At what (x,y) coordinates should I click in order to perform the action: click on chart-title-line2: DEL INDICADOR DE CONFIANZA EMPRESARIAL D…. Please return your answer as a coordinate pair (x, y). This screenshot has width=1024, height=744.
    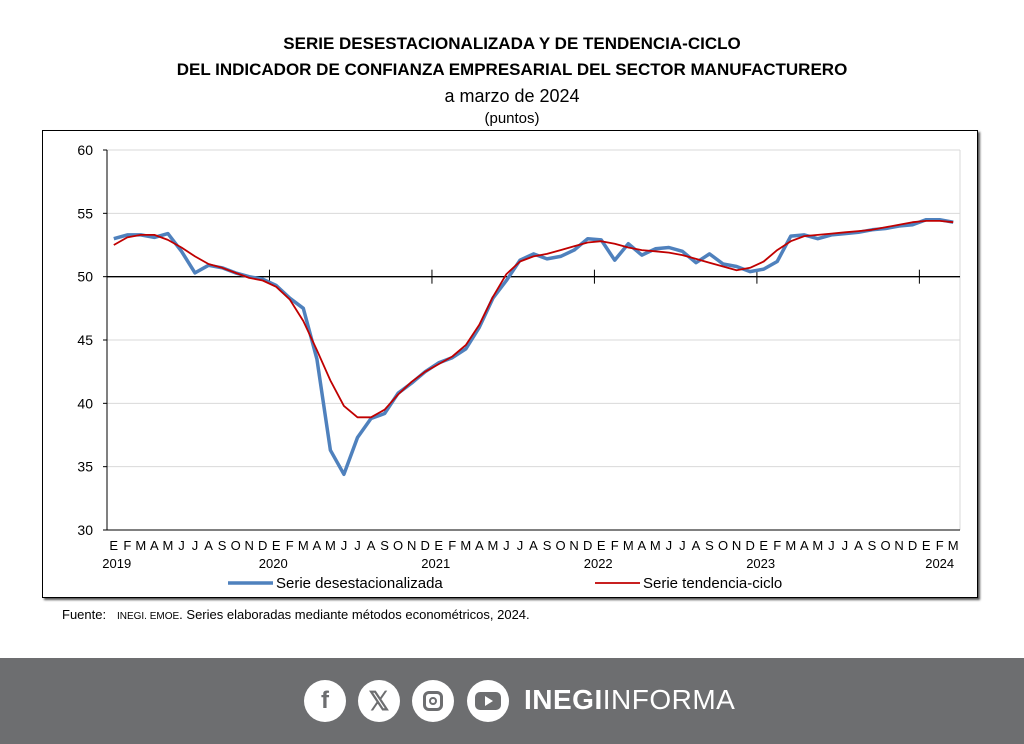
    Looking at the image, I should click on (512, 69).